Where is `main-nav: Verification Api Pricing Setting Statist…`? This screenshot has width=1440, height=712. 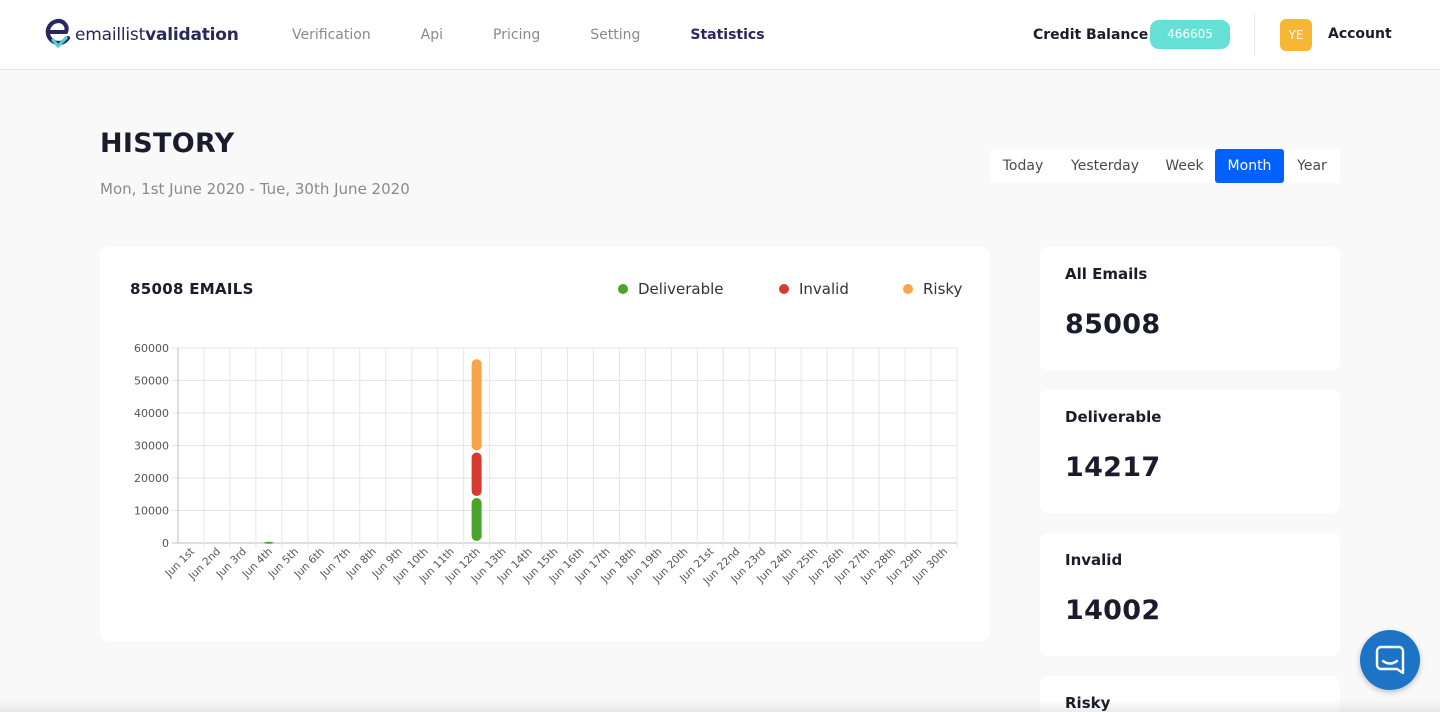 main-nav: Verification Api Pricing Setting Statist… is located at coordinates (553, 35).